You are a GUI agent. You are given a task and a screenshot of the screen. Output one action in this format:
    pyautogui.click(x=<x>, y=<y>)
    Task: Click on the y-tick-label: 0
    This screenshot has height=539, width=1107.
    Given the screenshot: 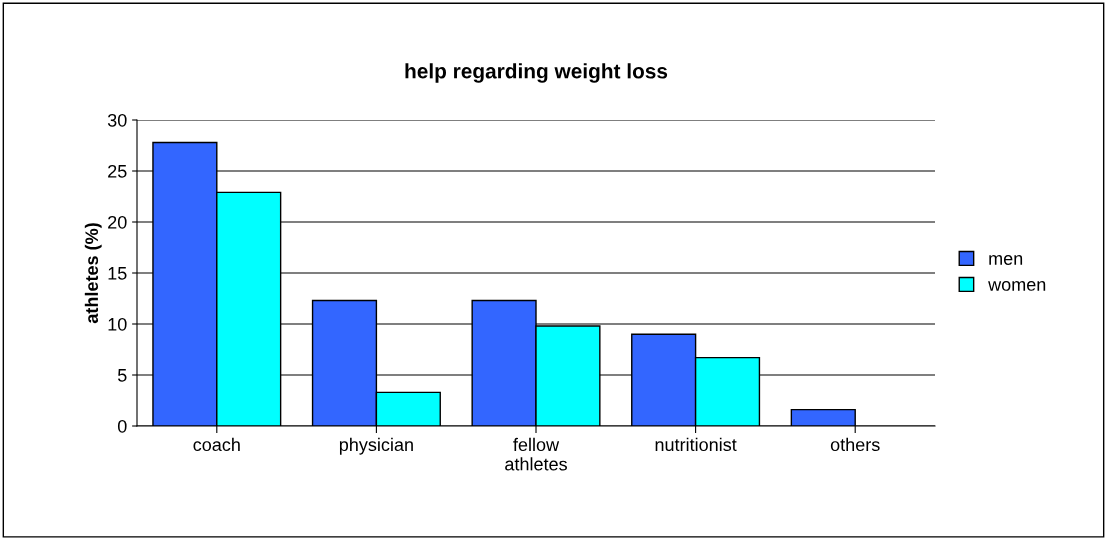 What is the action you would take?
    pyautogui.click(x=122, y=426)
    